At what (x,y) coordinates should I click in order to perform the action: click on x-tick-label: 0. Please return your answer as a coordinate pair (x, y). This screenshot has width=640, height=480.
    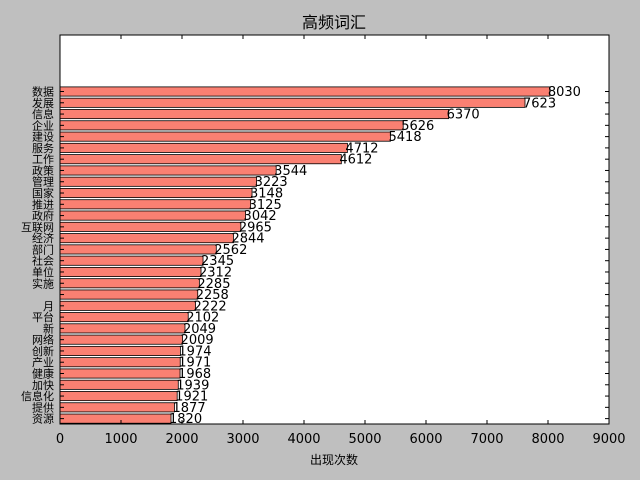
    Looking at the image, I should click on (60, 439).